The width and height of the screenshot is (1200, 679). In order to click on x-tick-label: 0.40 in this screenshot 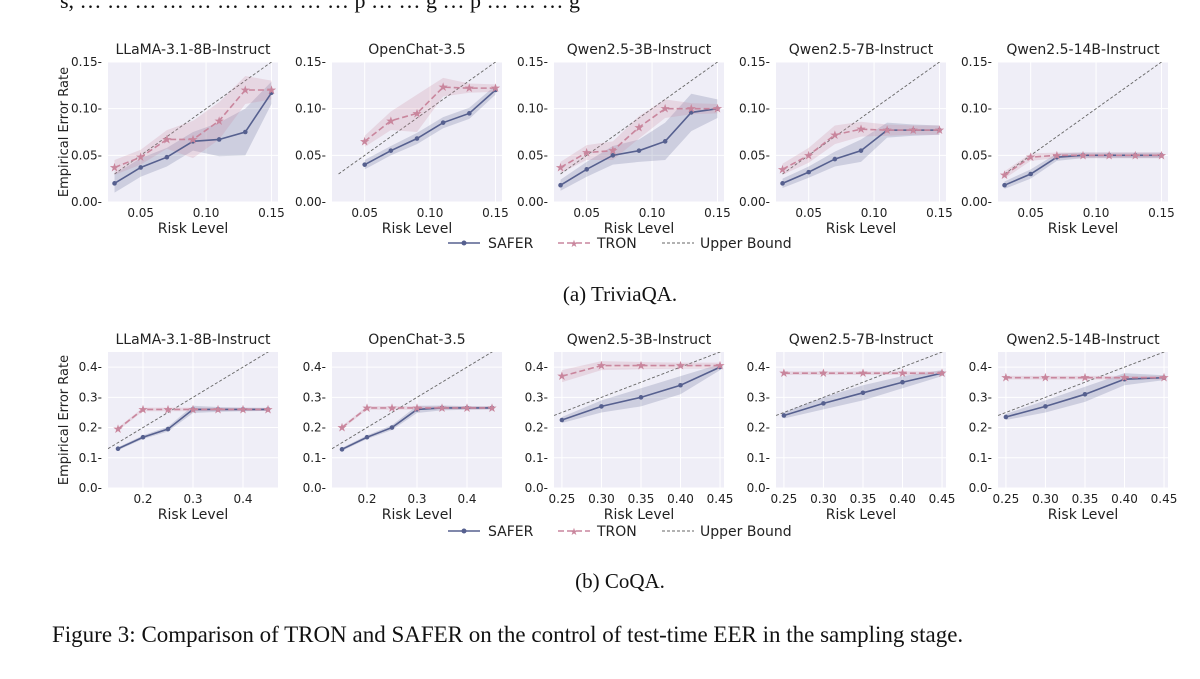, I will do `click(902, 499)`.